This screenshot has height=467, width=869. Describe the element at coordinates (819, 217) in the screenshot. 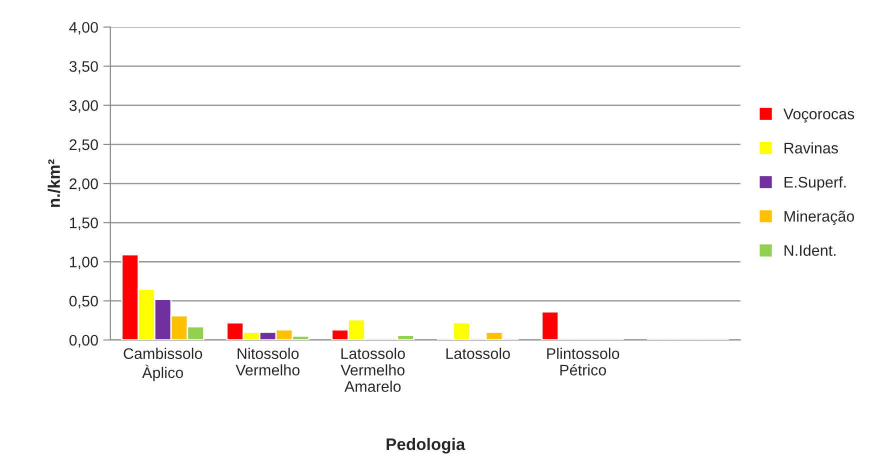

I see `legend-label: Mineração` at that location.